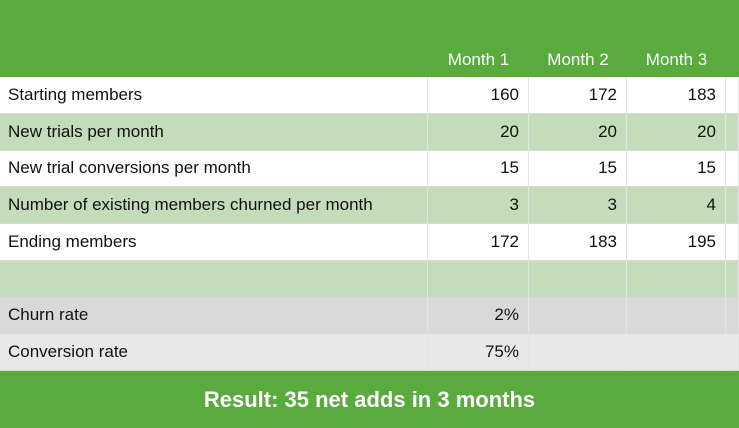 Image resolution: width=739 pixels, height=428 pixels. Describe the element at coordinates (214, 169) in the screenshot. I see `row-label: New trial conversions per month` at that location.